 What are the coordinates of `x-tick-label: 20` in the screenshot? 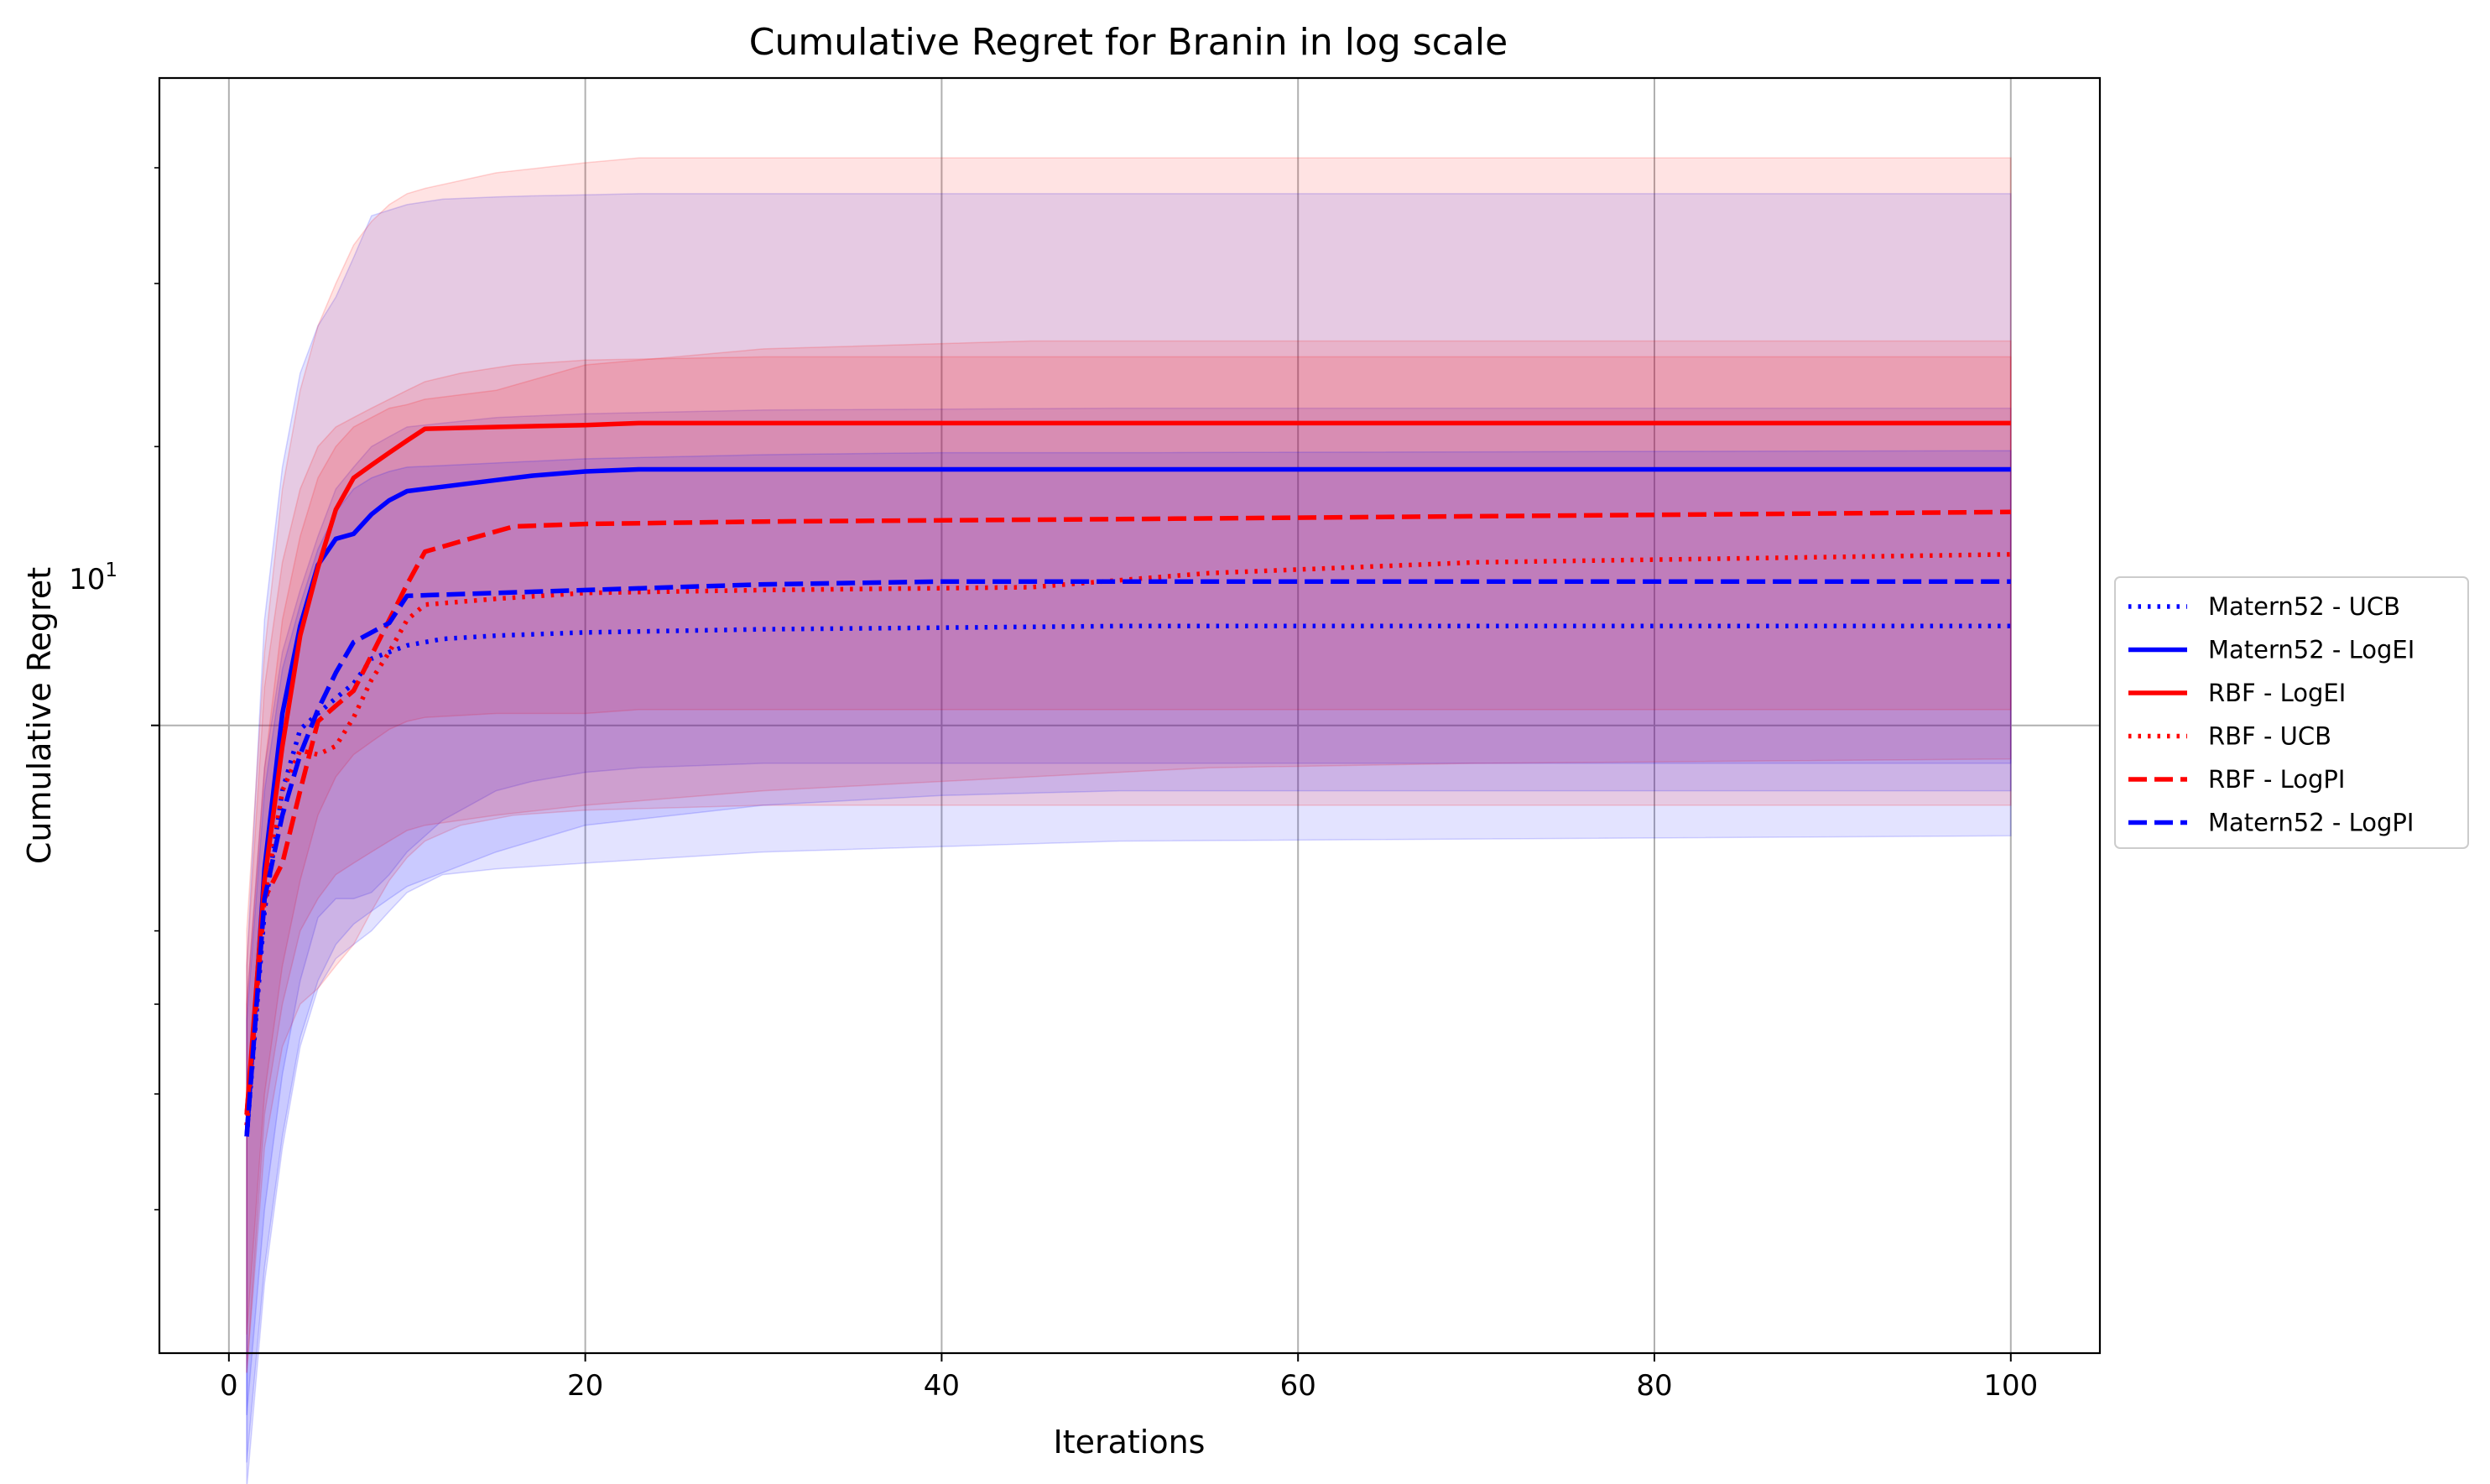 It's located at (585, 1386).